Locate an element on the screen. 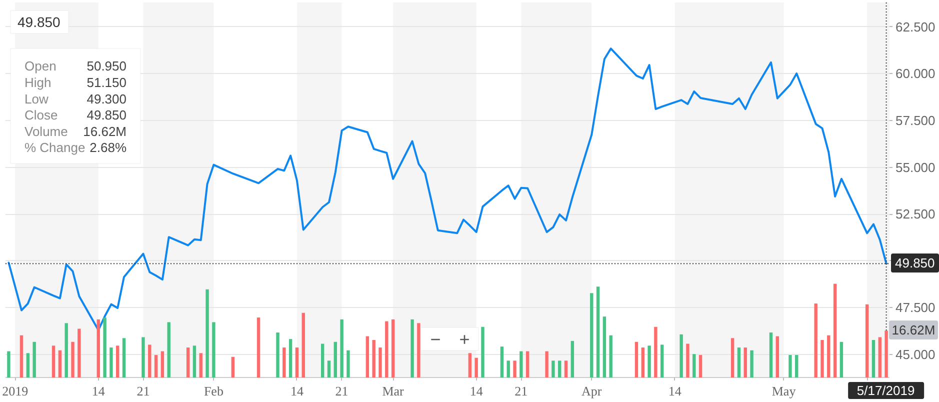  annotation: 49.850 is located at coordinates (106, 115).